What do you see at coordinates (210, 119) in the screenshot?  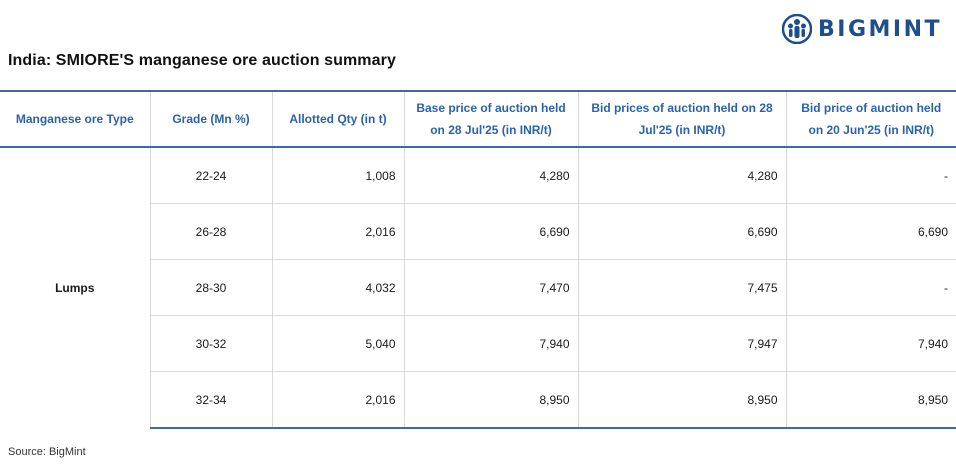 I see `header-grade: Grade (Mn %)` at bounding box center [210, 119].